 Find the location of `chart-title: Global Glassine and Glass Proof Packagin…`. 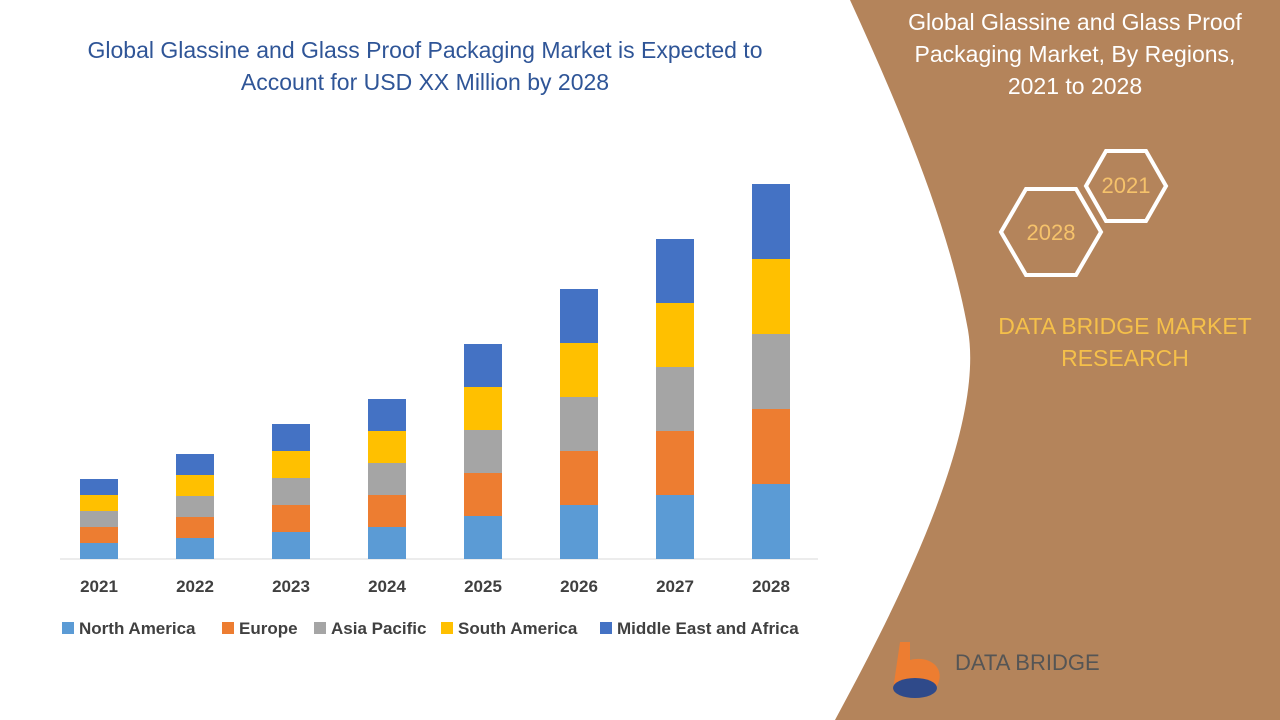

chart-title: Global Glassine and Glass Proof Packagin… is located at coordinates (425, 66).